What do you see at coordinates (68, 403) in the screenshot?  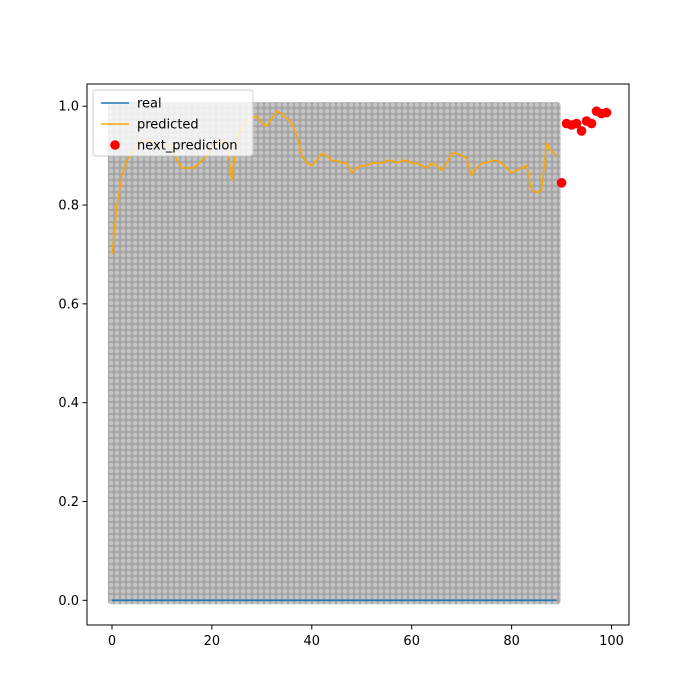 I see `y-tick-label: 0.4` at bounding box center [68, 403].